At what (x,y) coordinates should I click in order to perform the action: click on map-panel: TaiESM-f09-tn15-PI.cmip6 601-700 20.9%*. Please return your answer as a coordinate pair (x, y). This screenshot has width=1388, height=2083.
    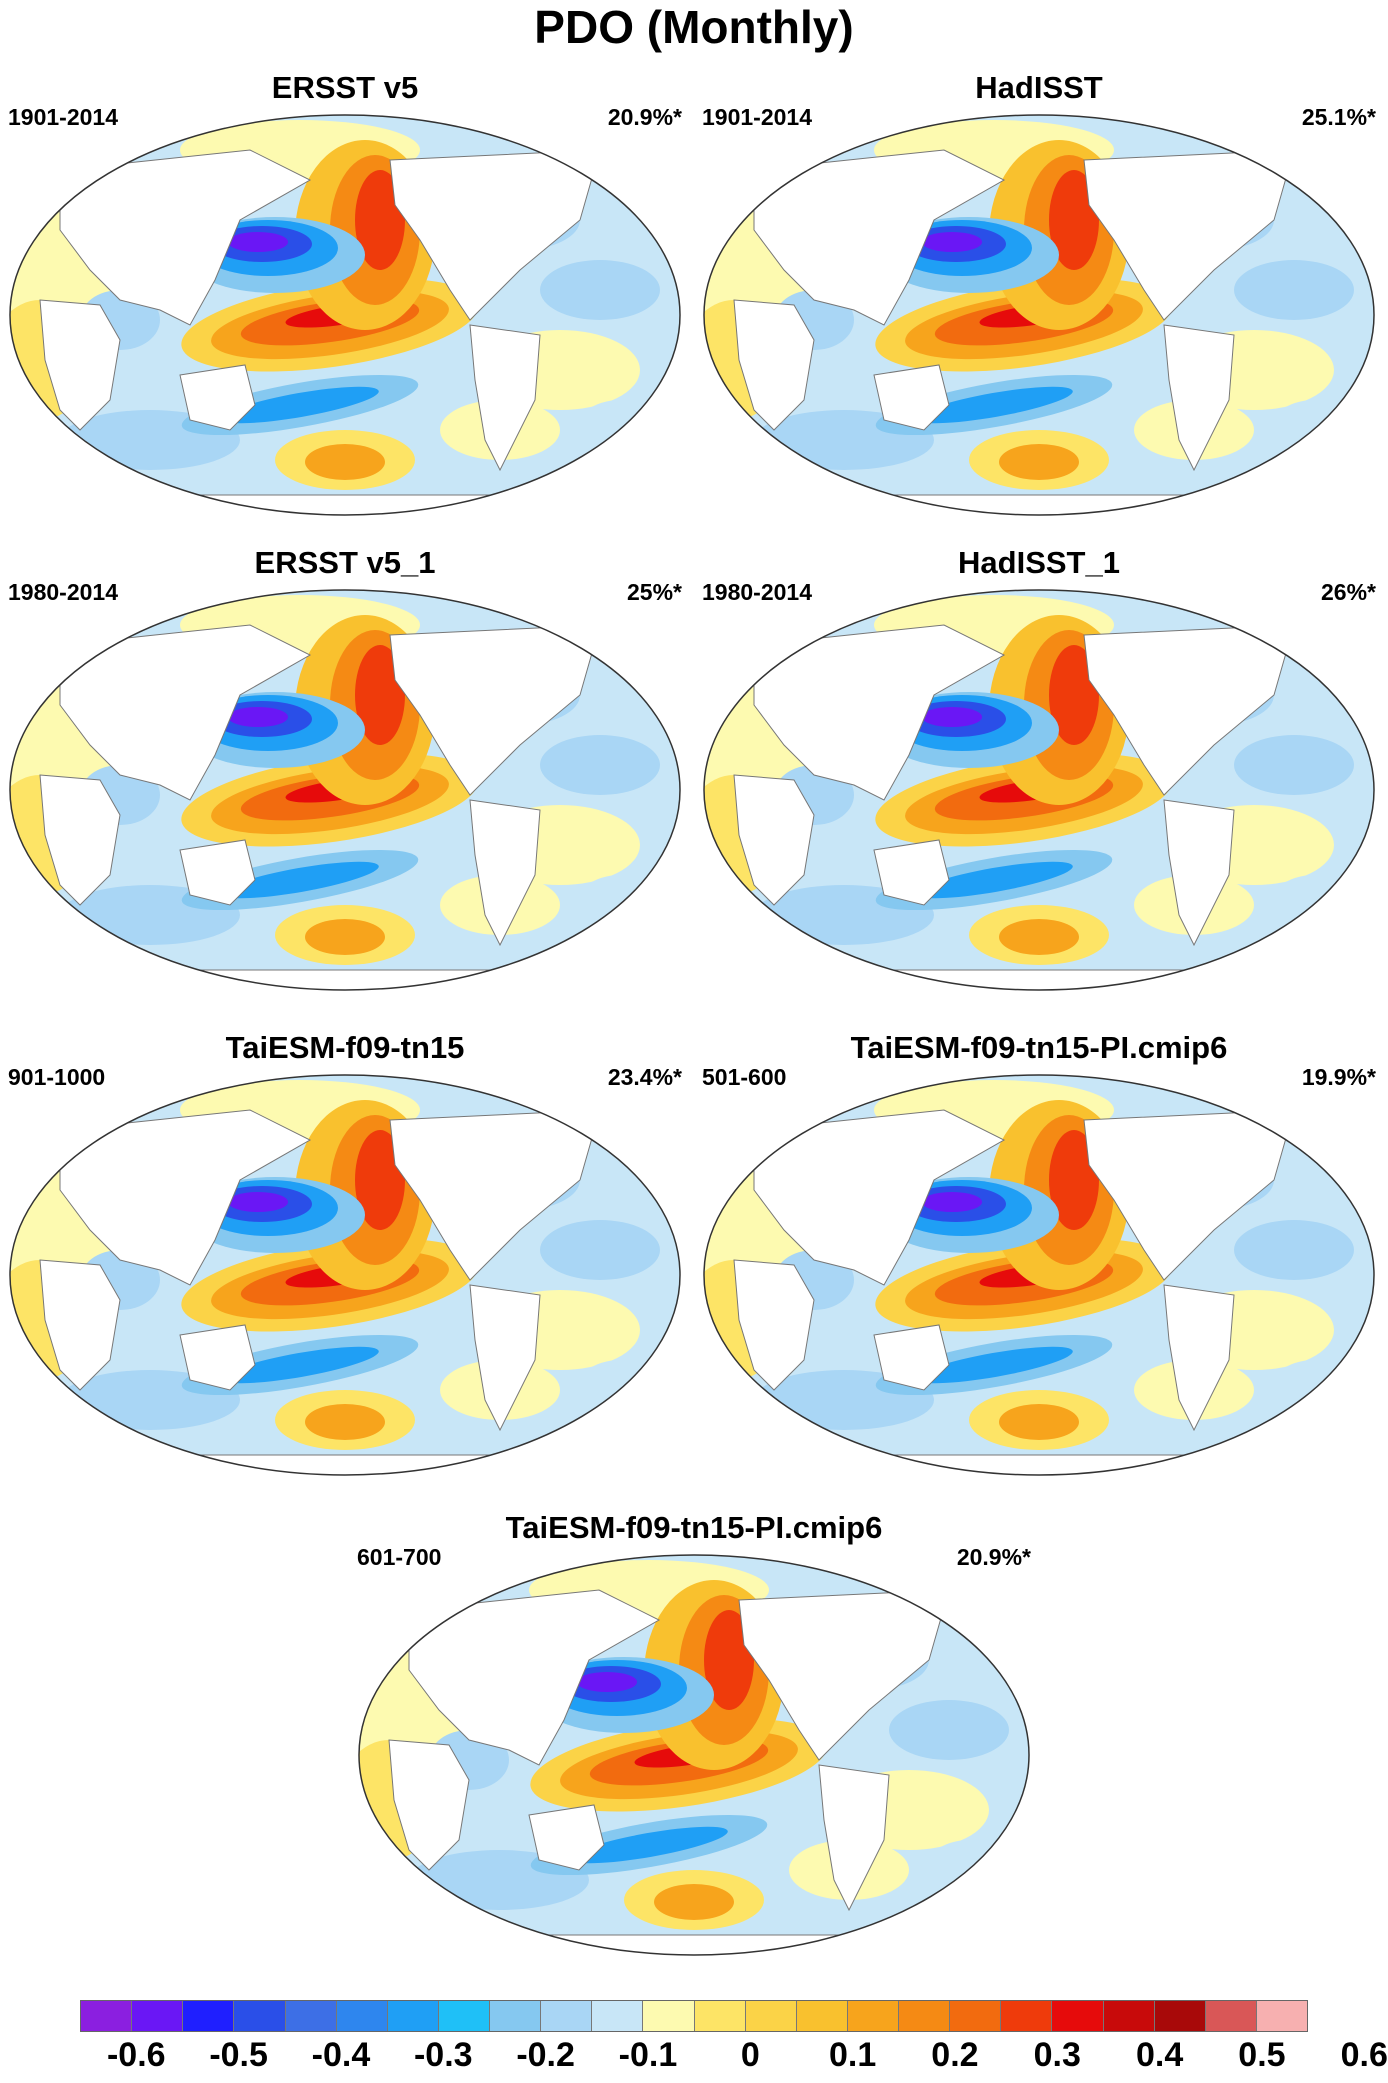
    Looking at the image, I should click on (694, 1735).